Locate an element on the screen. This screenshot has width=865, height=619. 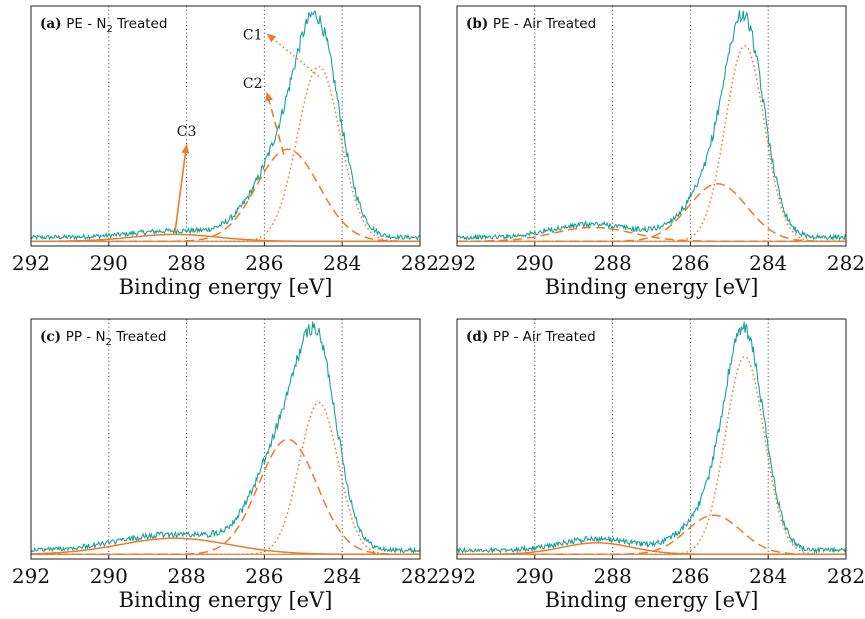
annotation-c1: C1 is located at coordinates (253, 36).